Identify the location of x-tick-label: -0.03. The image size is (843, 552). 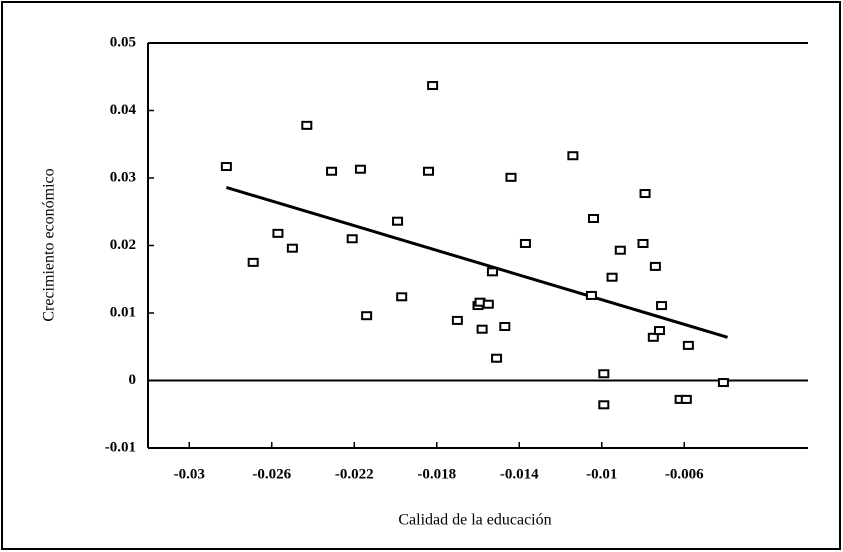
(189, 474).